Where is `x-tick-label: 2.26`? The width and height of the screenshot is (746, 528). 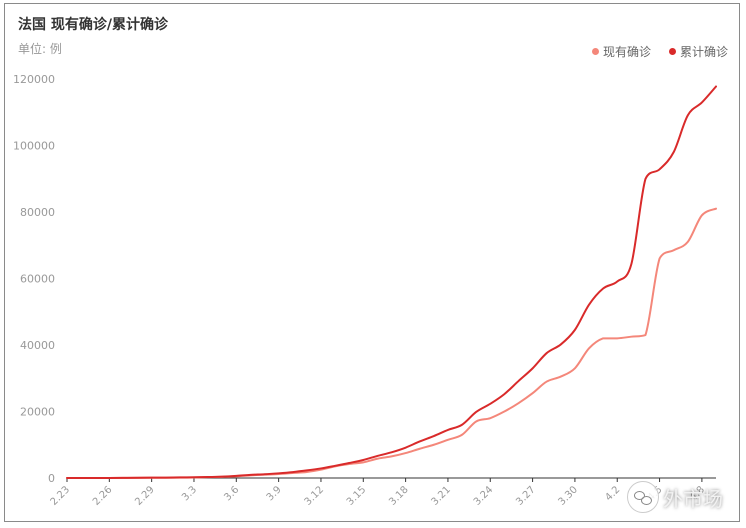
x-tick-label: 2.26 is located at coordinates (103, 496).